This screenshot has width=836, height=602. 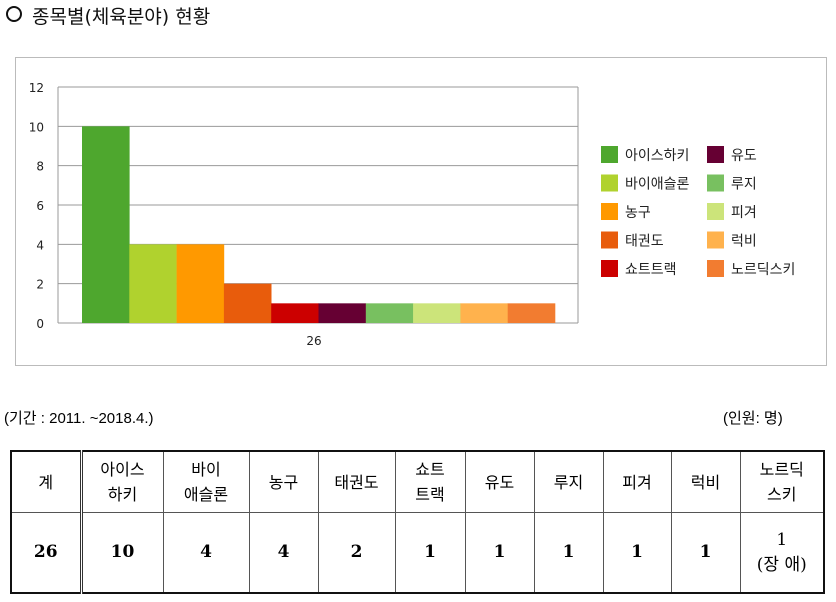 I want to click on legend-label: 아이스하키, so click(x=657, y=156).